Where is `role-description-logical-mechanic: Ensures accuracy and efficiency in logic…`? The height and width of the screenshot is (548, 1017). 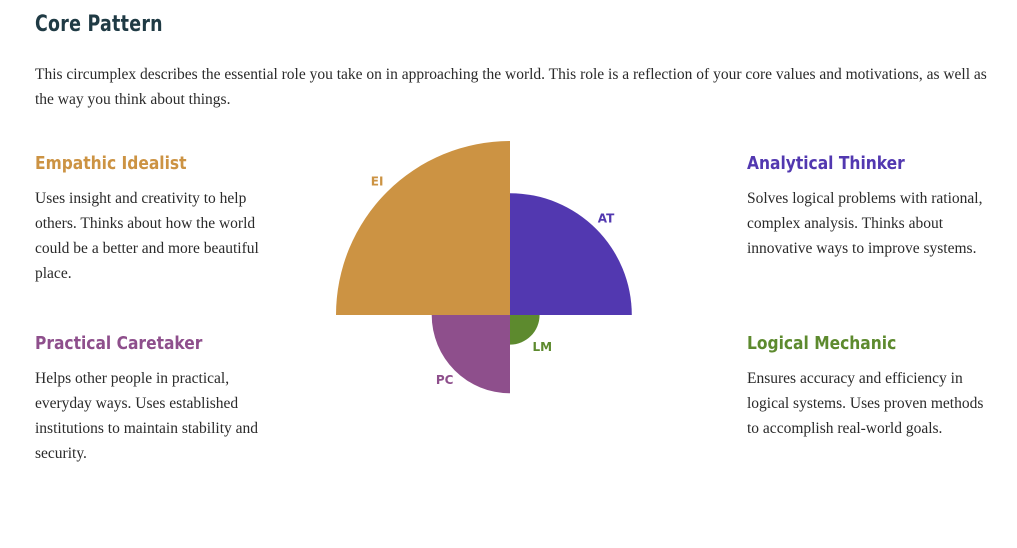
role-description-logical-mechanic: Ensures accuracy and efficiency in logic… is located at coordinates (865, 403).